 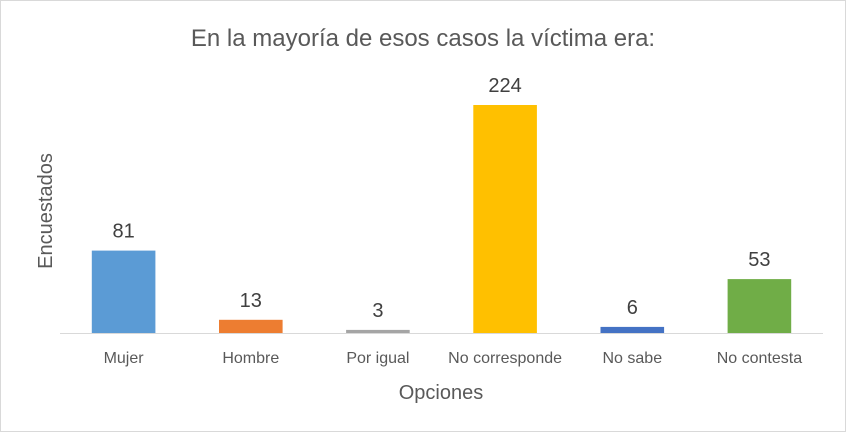 I want to click on category-label-5: No contesta, so click(x=759, y=358).